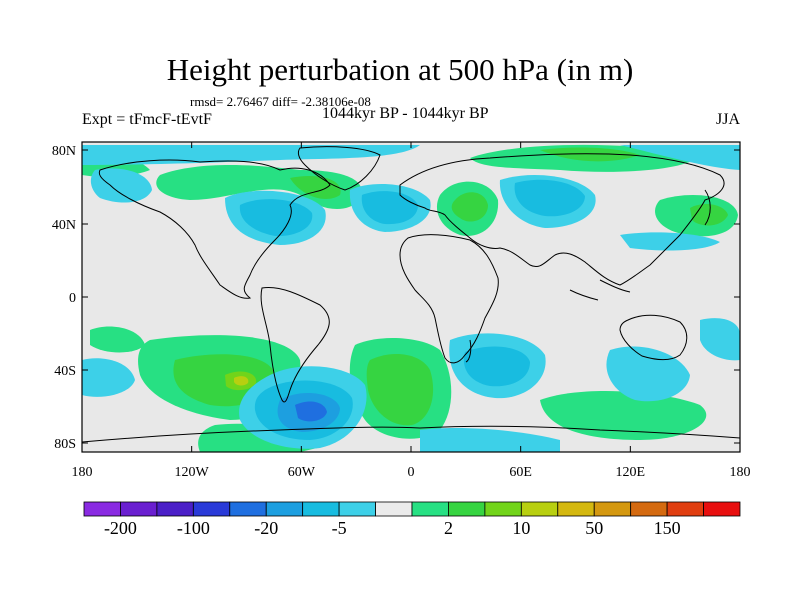  What do you see at coordinates (448, 528) in the screenshot?
I see `colorbar-label: 2` at bounding box center [448, 528].